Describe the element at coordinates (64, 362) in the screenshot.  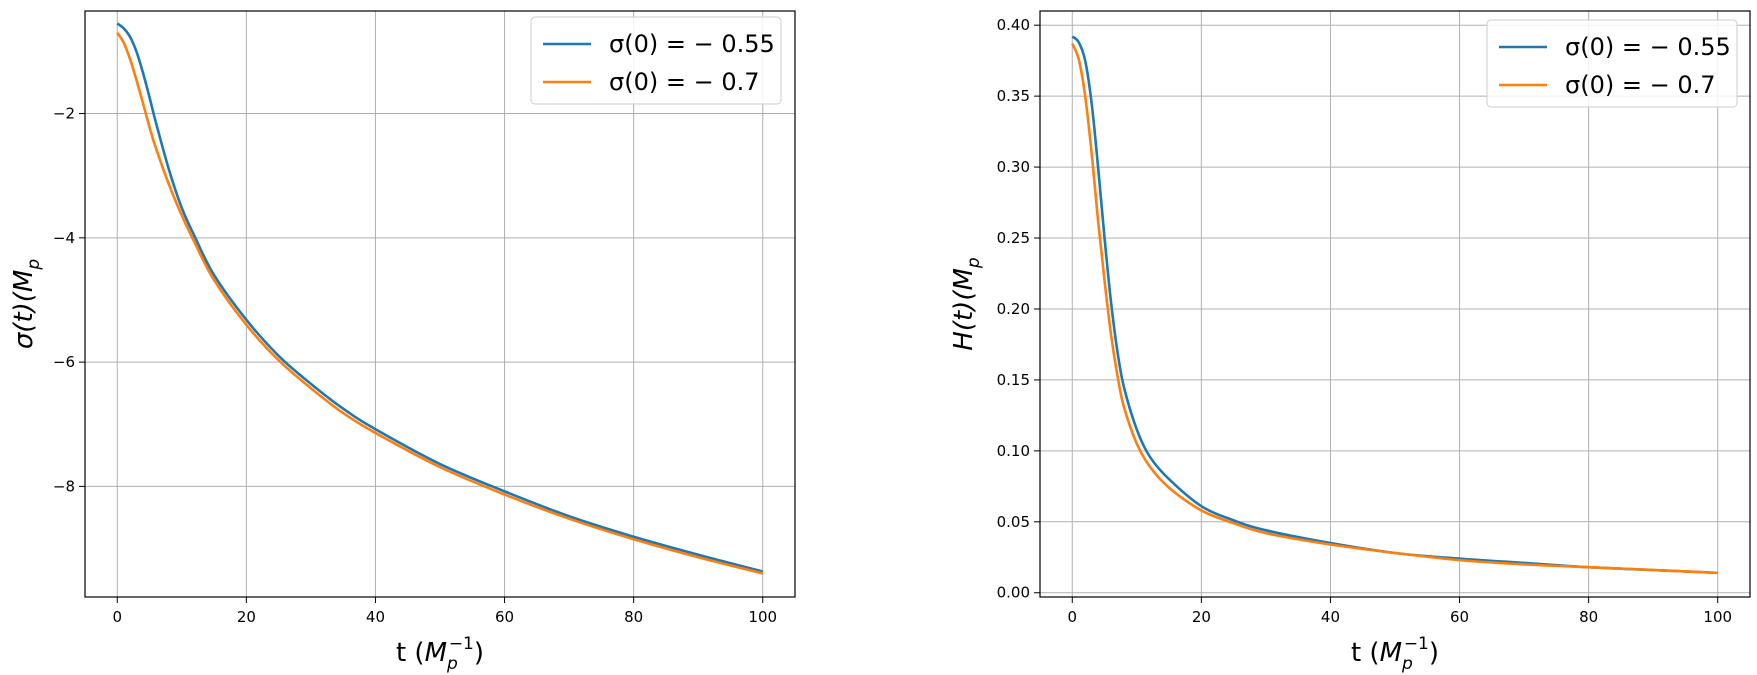
I see `y-tick-label: −6` at that location.